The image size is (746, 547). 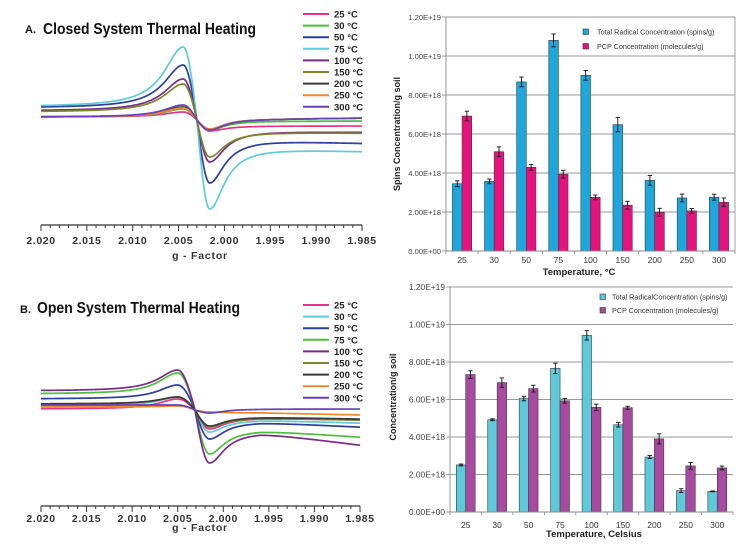 What do you see at coordinates (424, 95) in the screenshot?
I see `y-tick-label: 8.00E+18` at bounding box center [424, 95].